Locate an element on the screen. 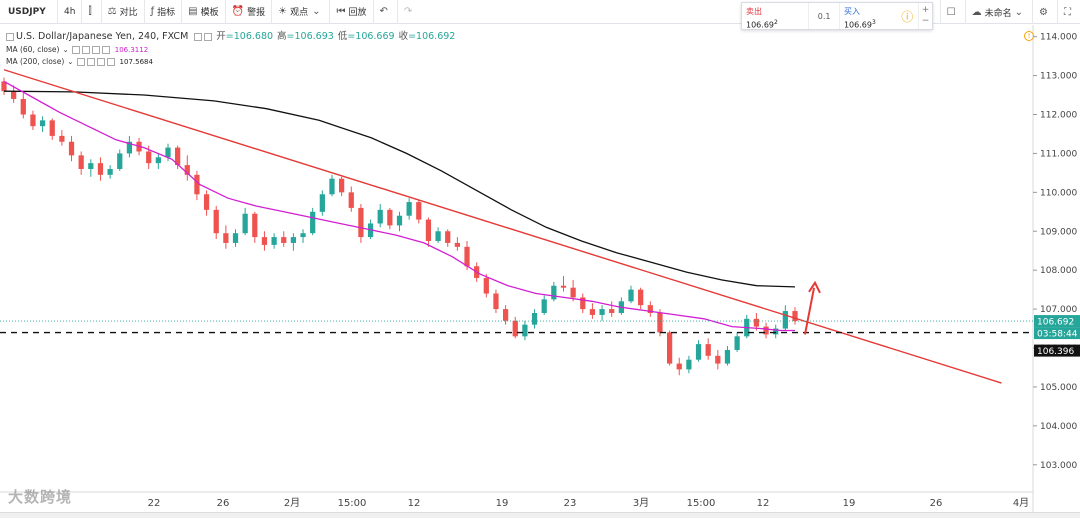  templates-button: ▤ 模板 is located at coordinates (204, 12).